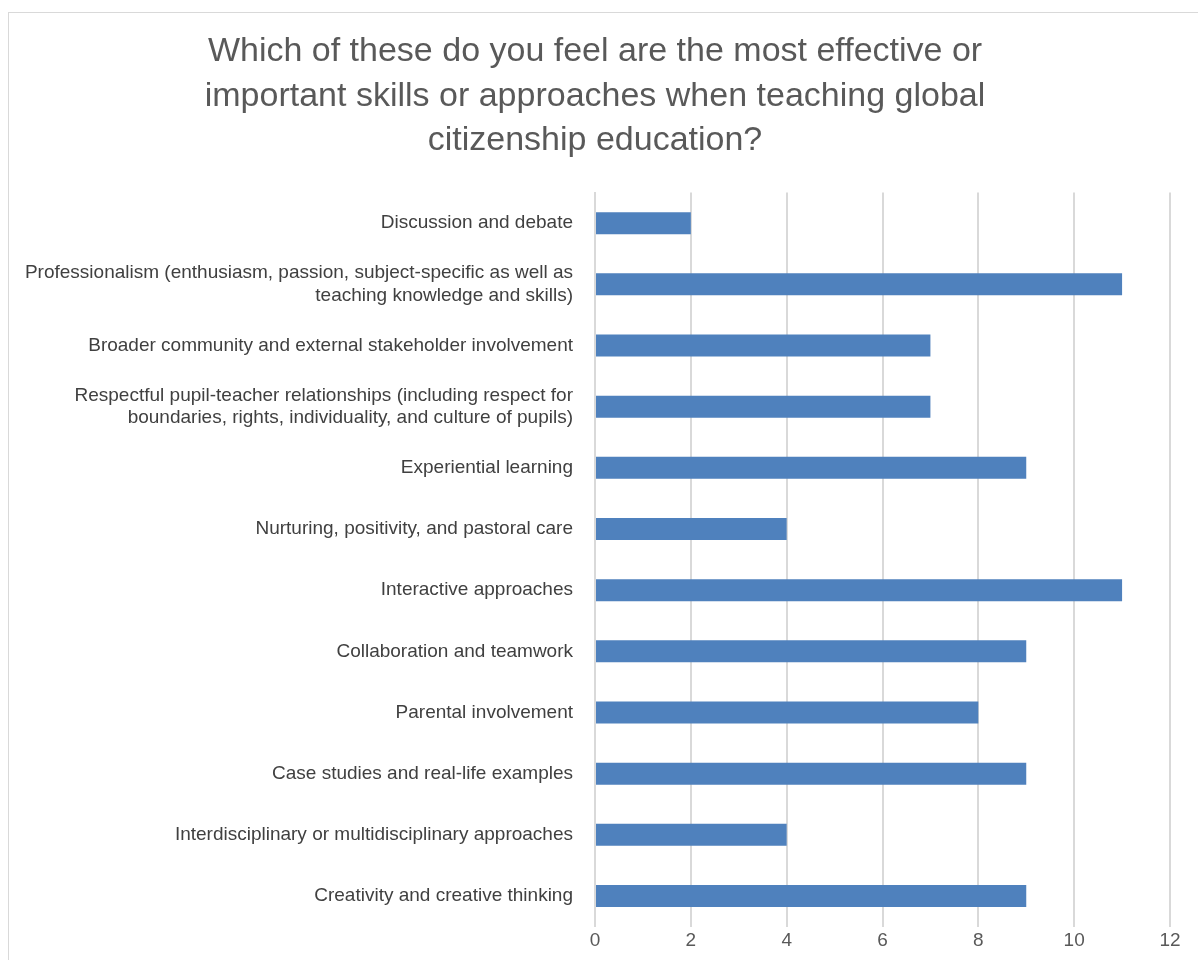 The image size is (1200, 960). I want to click on y-tick-label: Broader community and external stakeholder involvement, so click(331, 344).